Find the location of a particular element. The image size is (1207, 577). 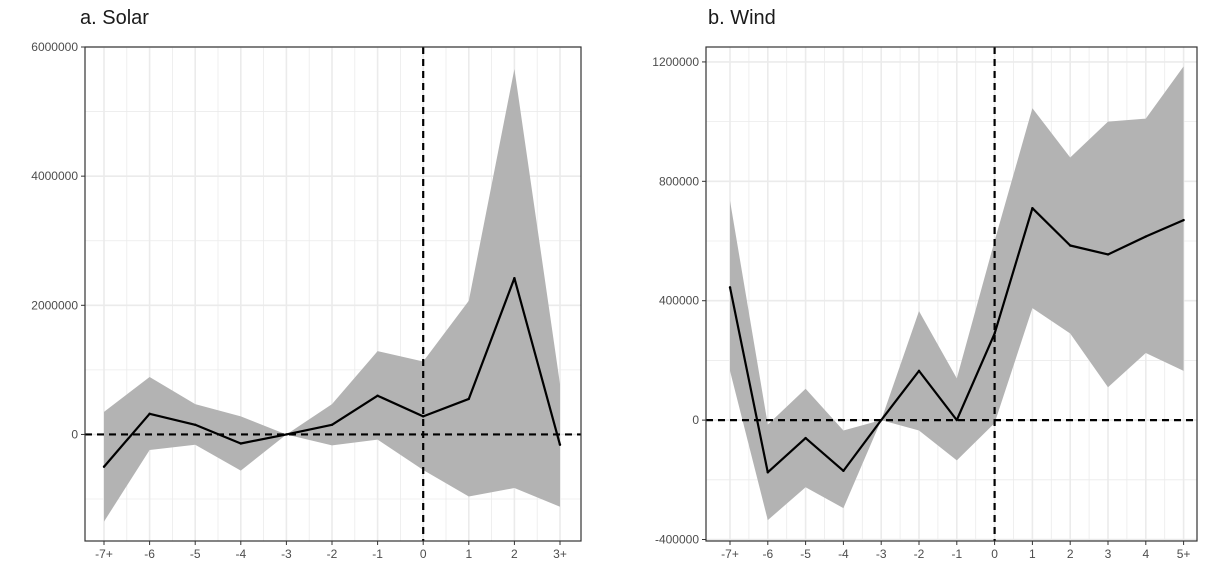

y-tick-label: 400000 is located at coordinates (679, 301).